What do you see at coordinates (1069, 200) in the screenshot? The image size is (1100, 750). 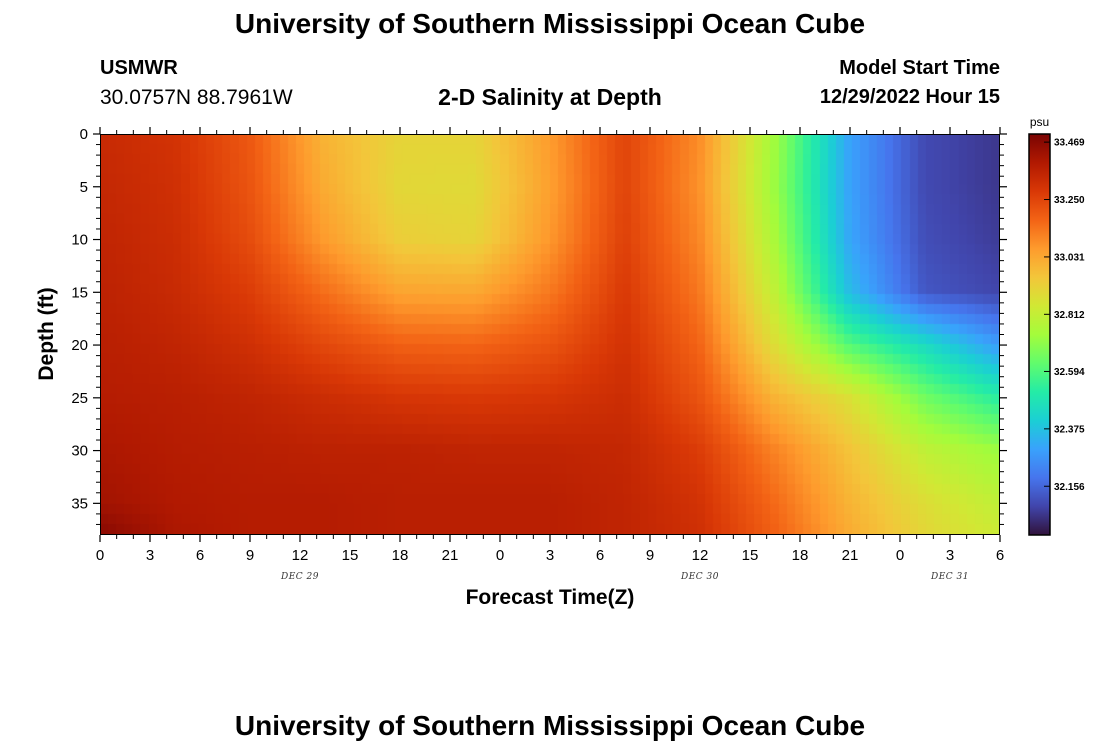 I see `colorbar-tick-label: 33.250` at bounding box center [1069, 200].